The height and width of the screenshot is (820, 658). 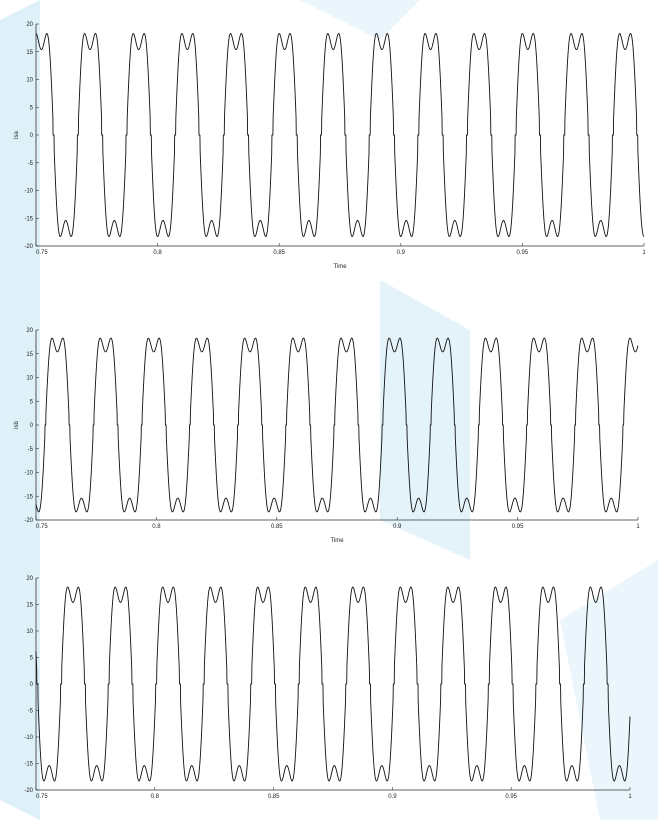 What do you see at coordinates (17, 135) in the screenshot?
I see `y-axis-label: isa` at bounding box center [17, 135].